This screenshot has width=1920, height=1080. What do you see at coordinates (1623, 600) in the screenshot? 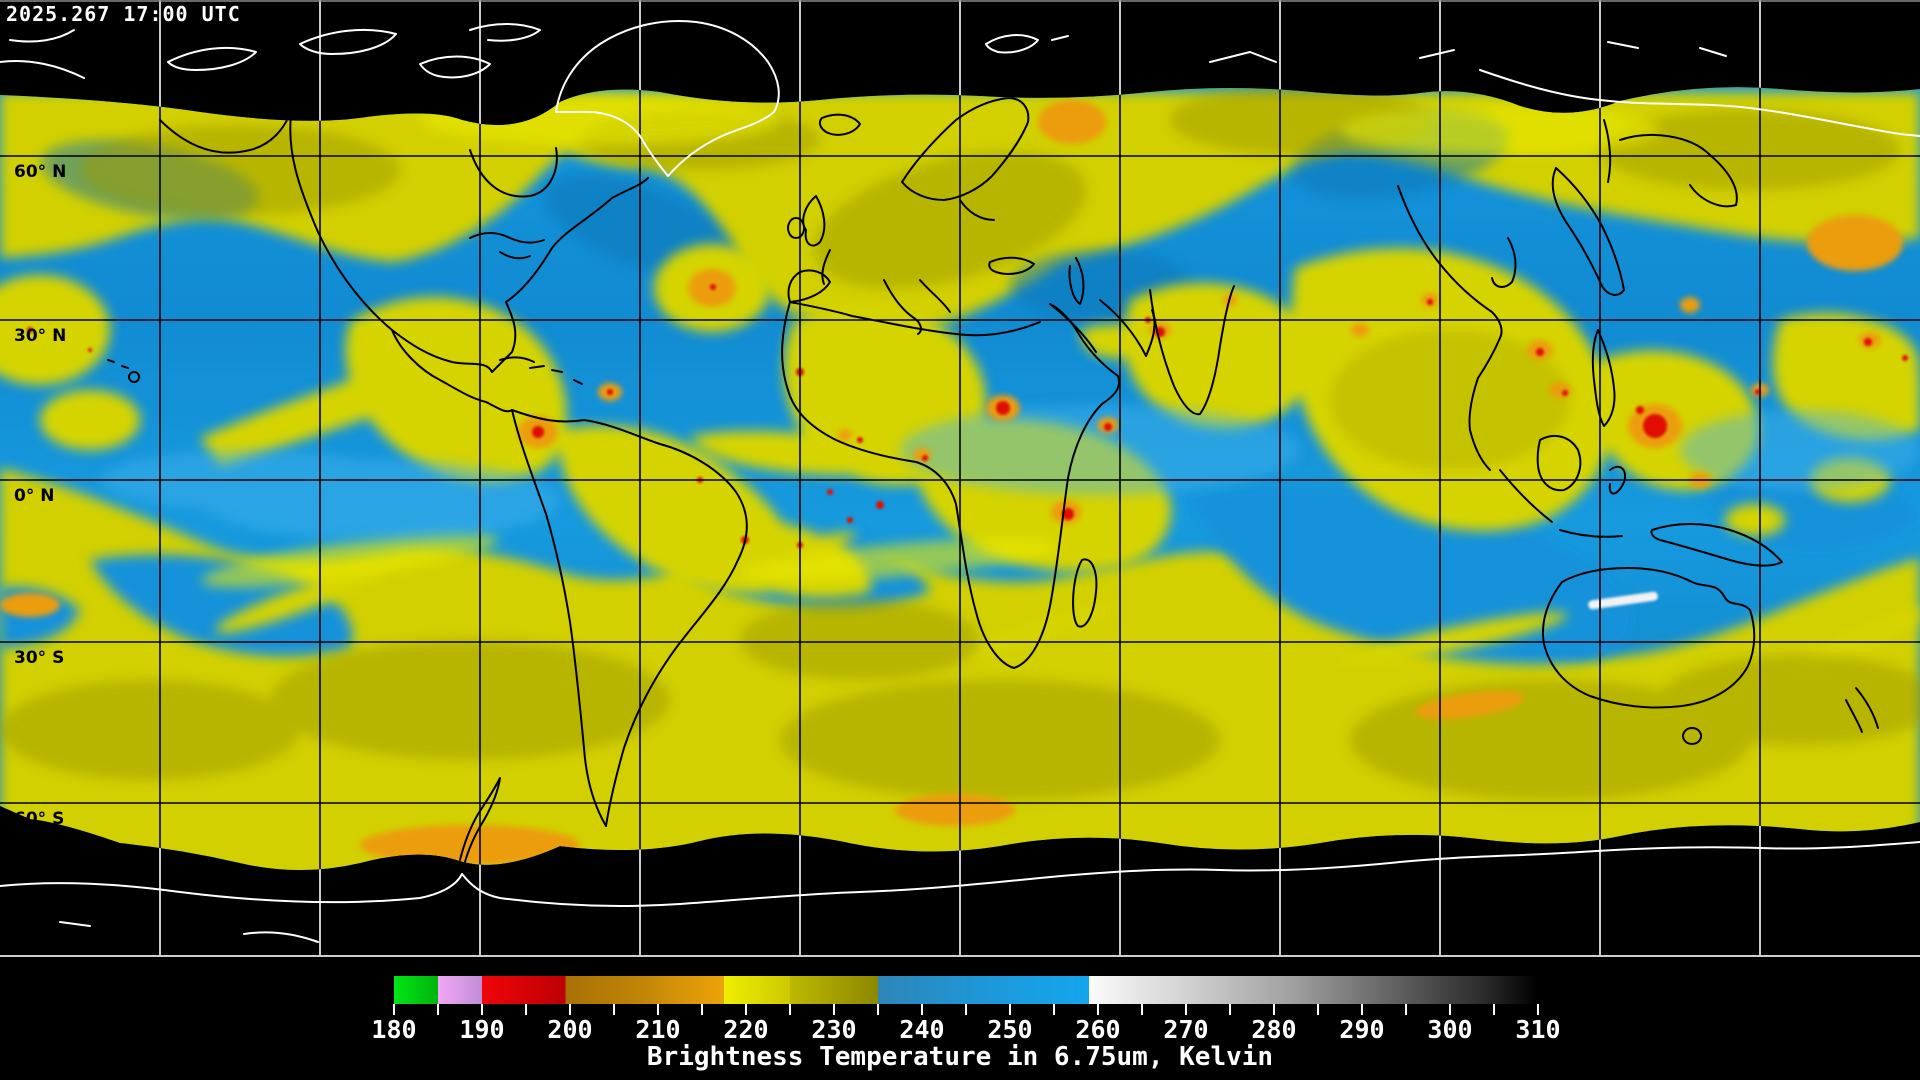
I see `hot-surface-streak` at bounding box center [1623, 600].